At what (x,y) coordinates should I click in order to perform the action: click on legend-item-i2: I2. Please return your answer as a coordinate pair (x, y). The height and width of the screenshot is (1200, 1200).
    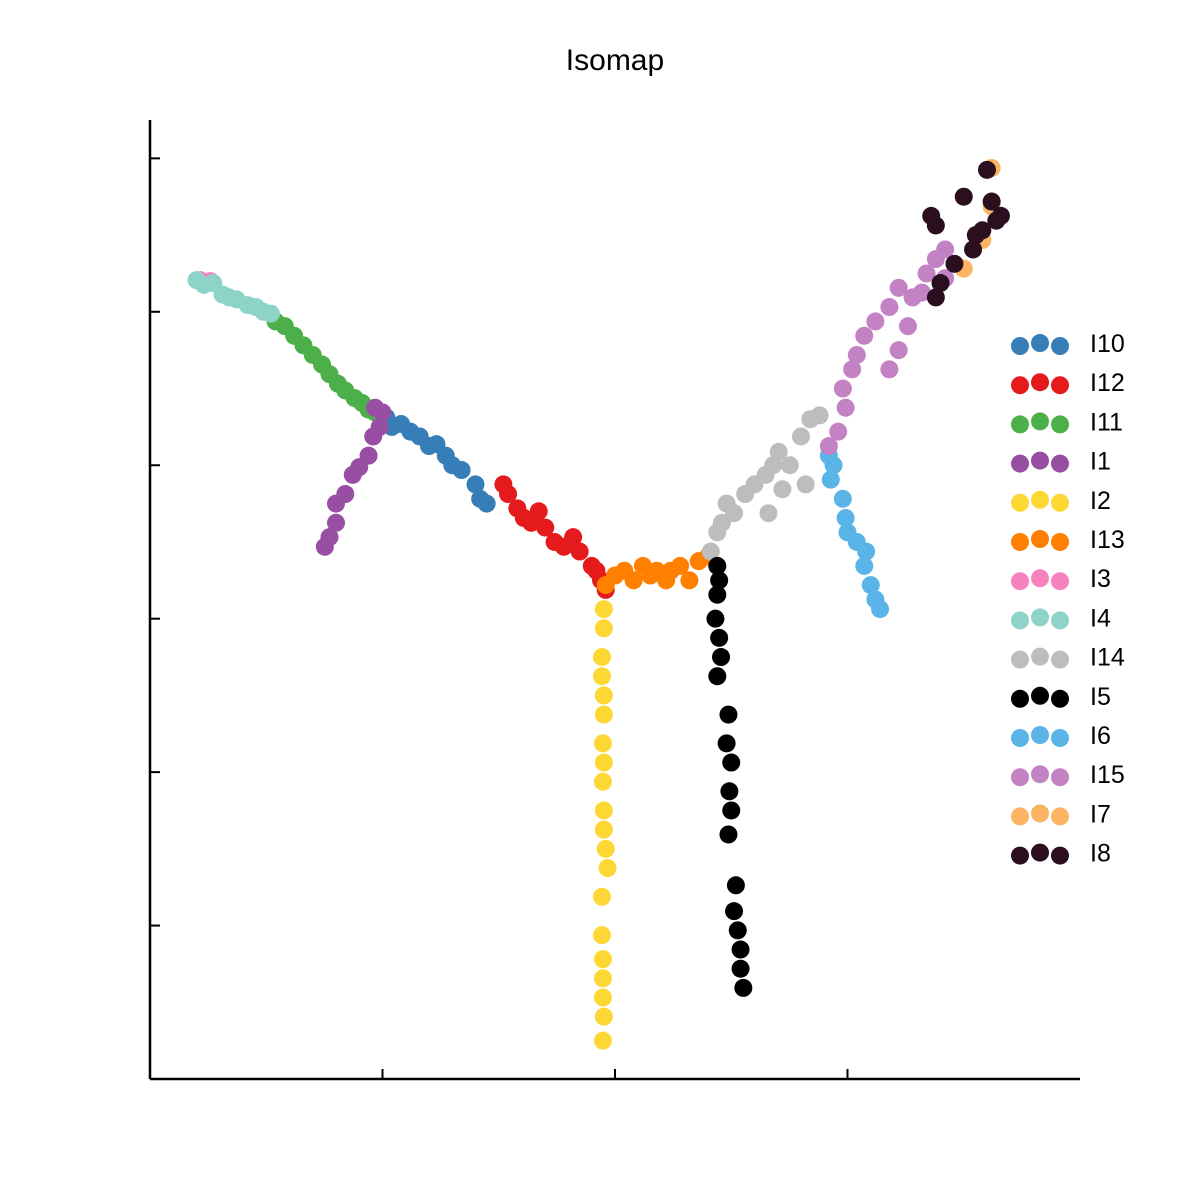
    Looking at the image, I should click on (1061, 501).